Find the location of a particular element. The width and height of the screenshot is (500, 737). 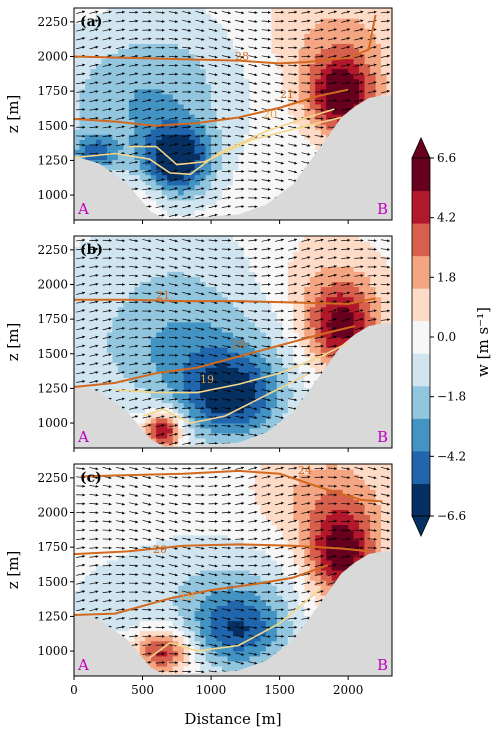

contour-label-a-2: 21 is located at coordinates (287, 94).